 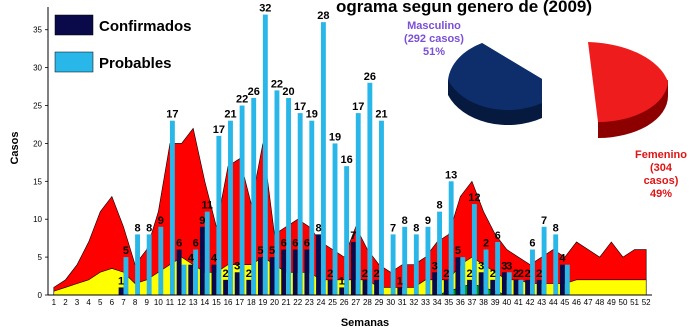 What do you see at coordinates (74, 25) in the screenshot?
I see `legend-swatch-confirmados` at bounding box center [74, 25].